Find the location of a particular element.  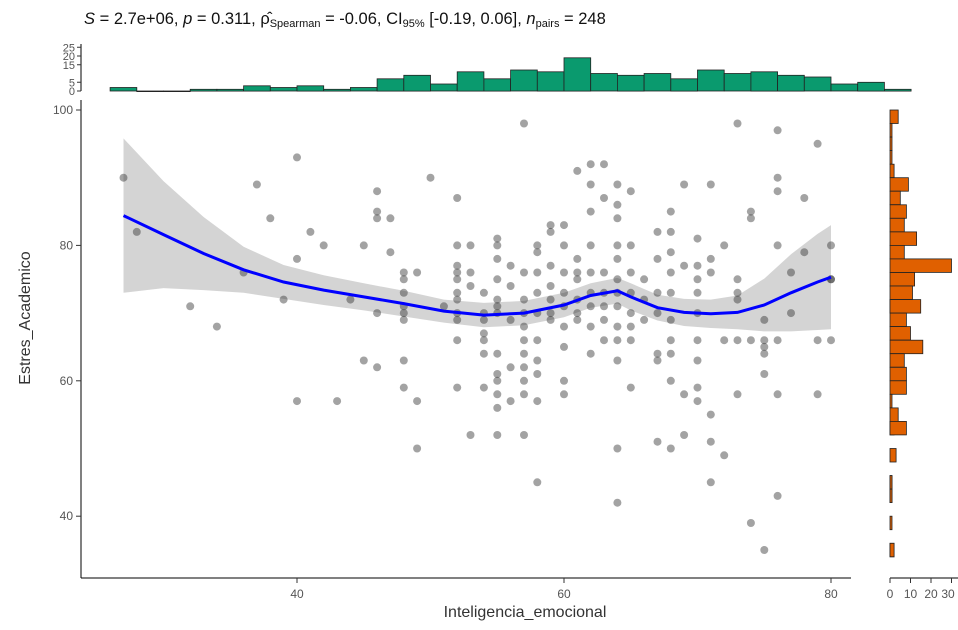

x-axis-label-wrap: Inteligencia_emocional is located at coordinates (479, 613).